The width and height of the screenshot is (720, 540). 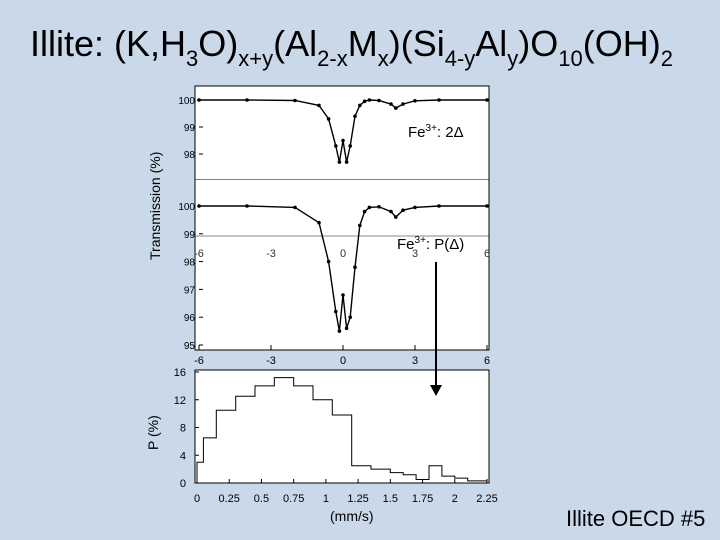 What do you see at coordinates (183, 429) in the screenshot?
I see `hist-y-tick-label: 8` at bounding box center [183, 429].